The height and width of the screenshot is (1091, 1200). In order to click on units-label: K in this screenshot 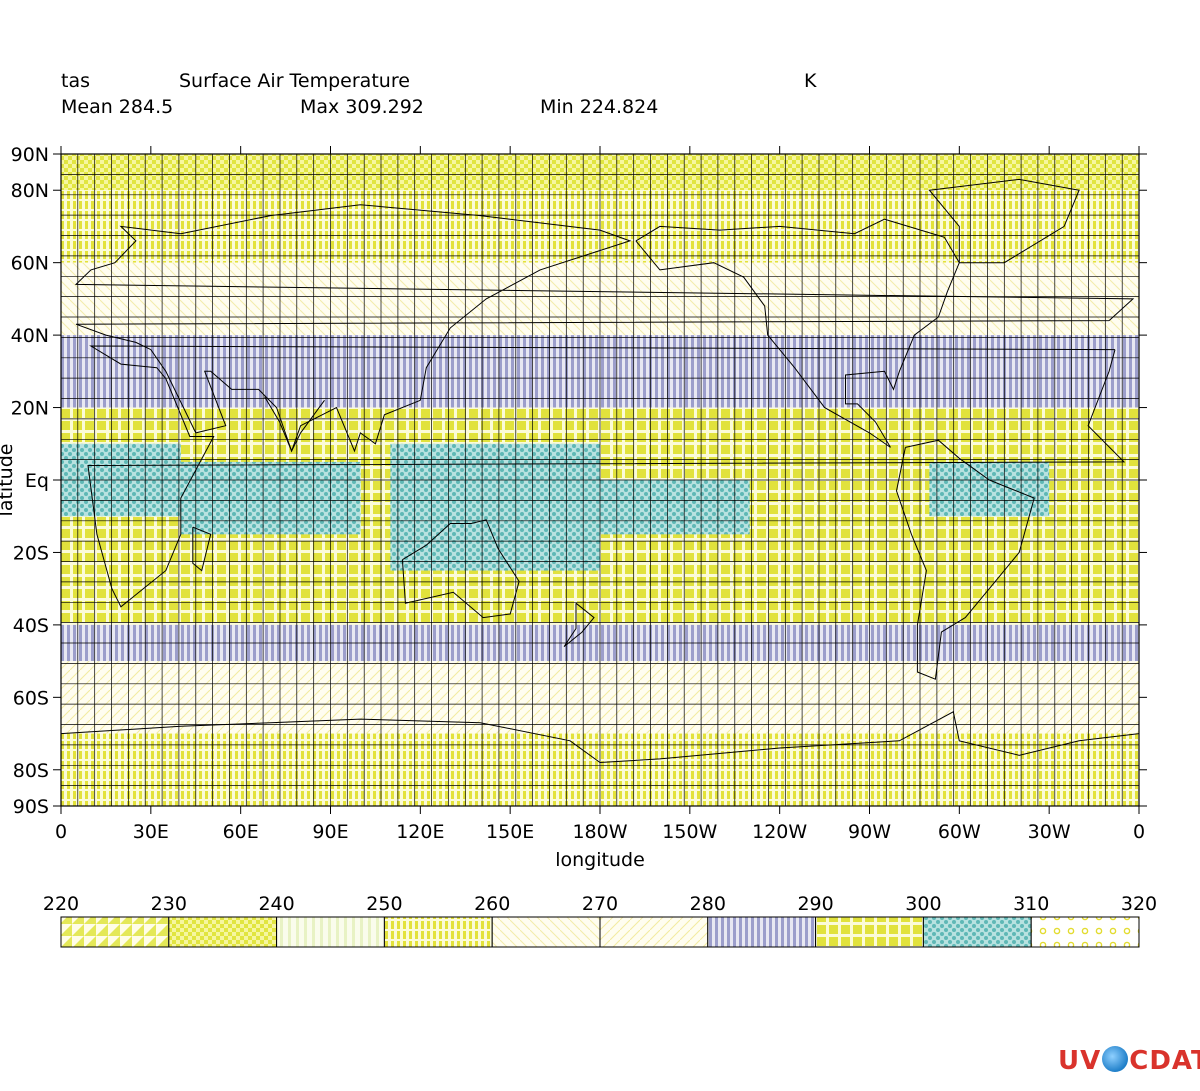, I will do `click(810, 81)`.